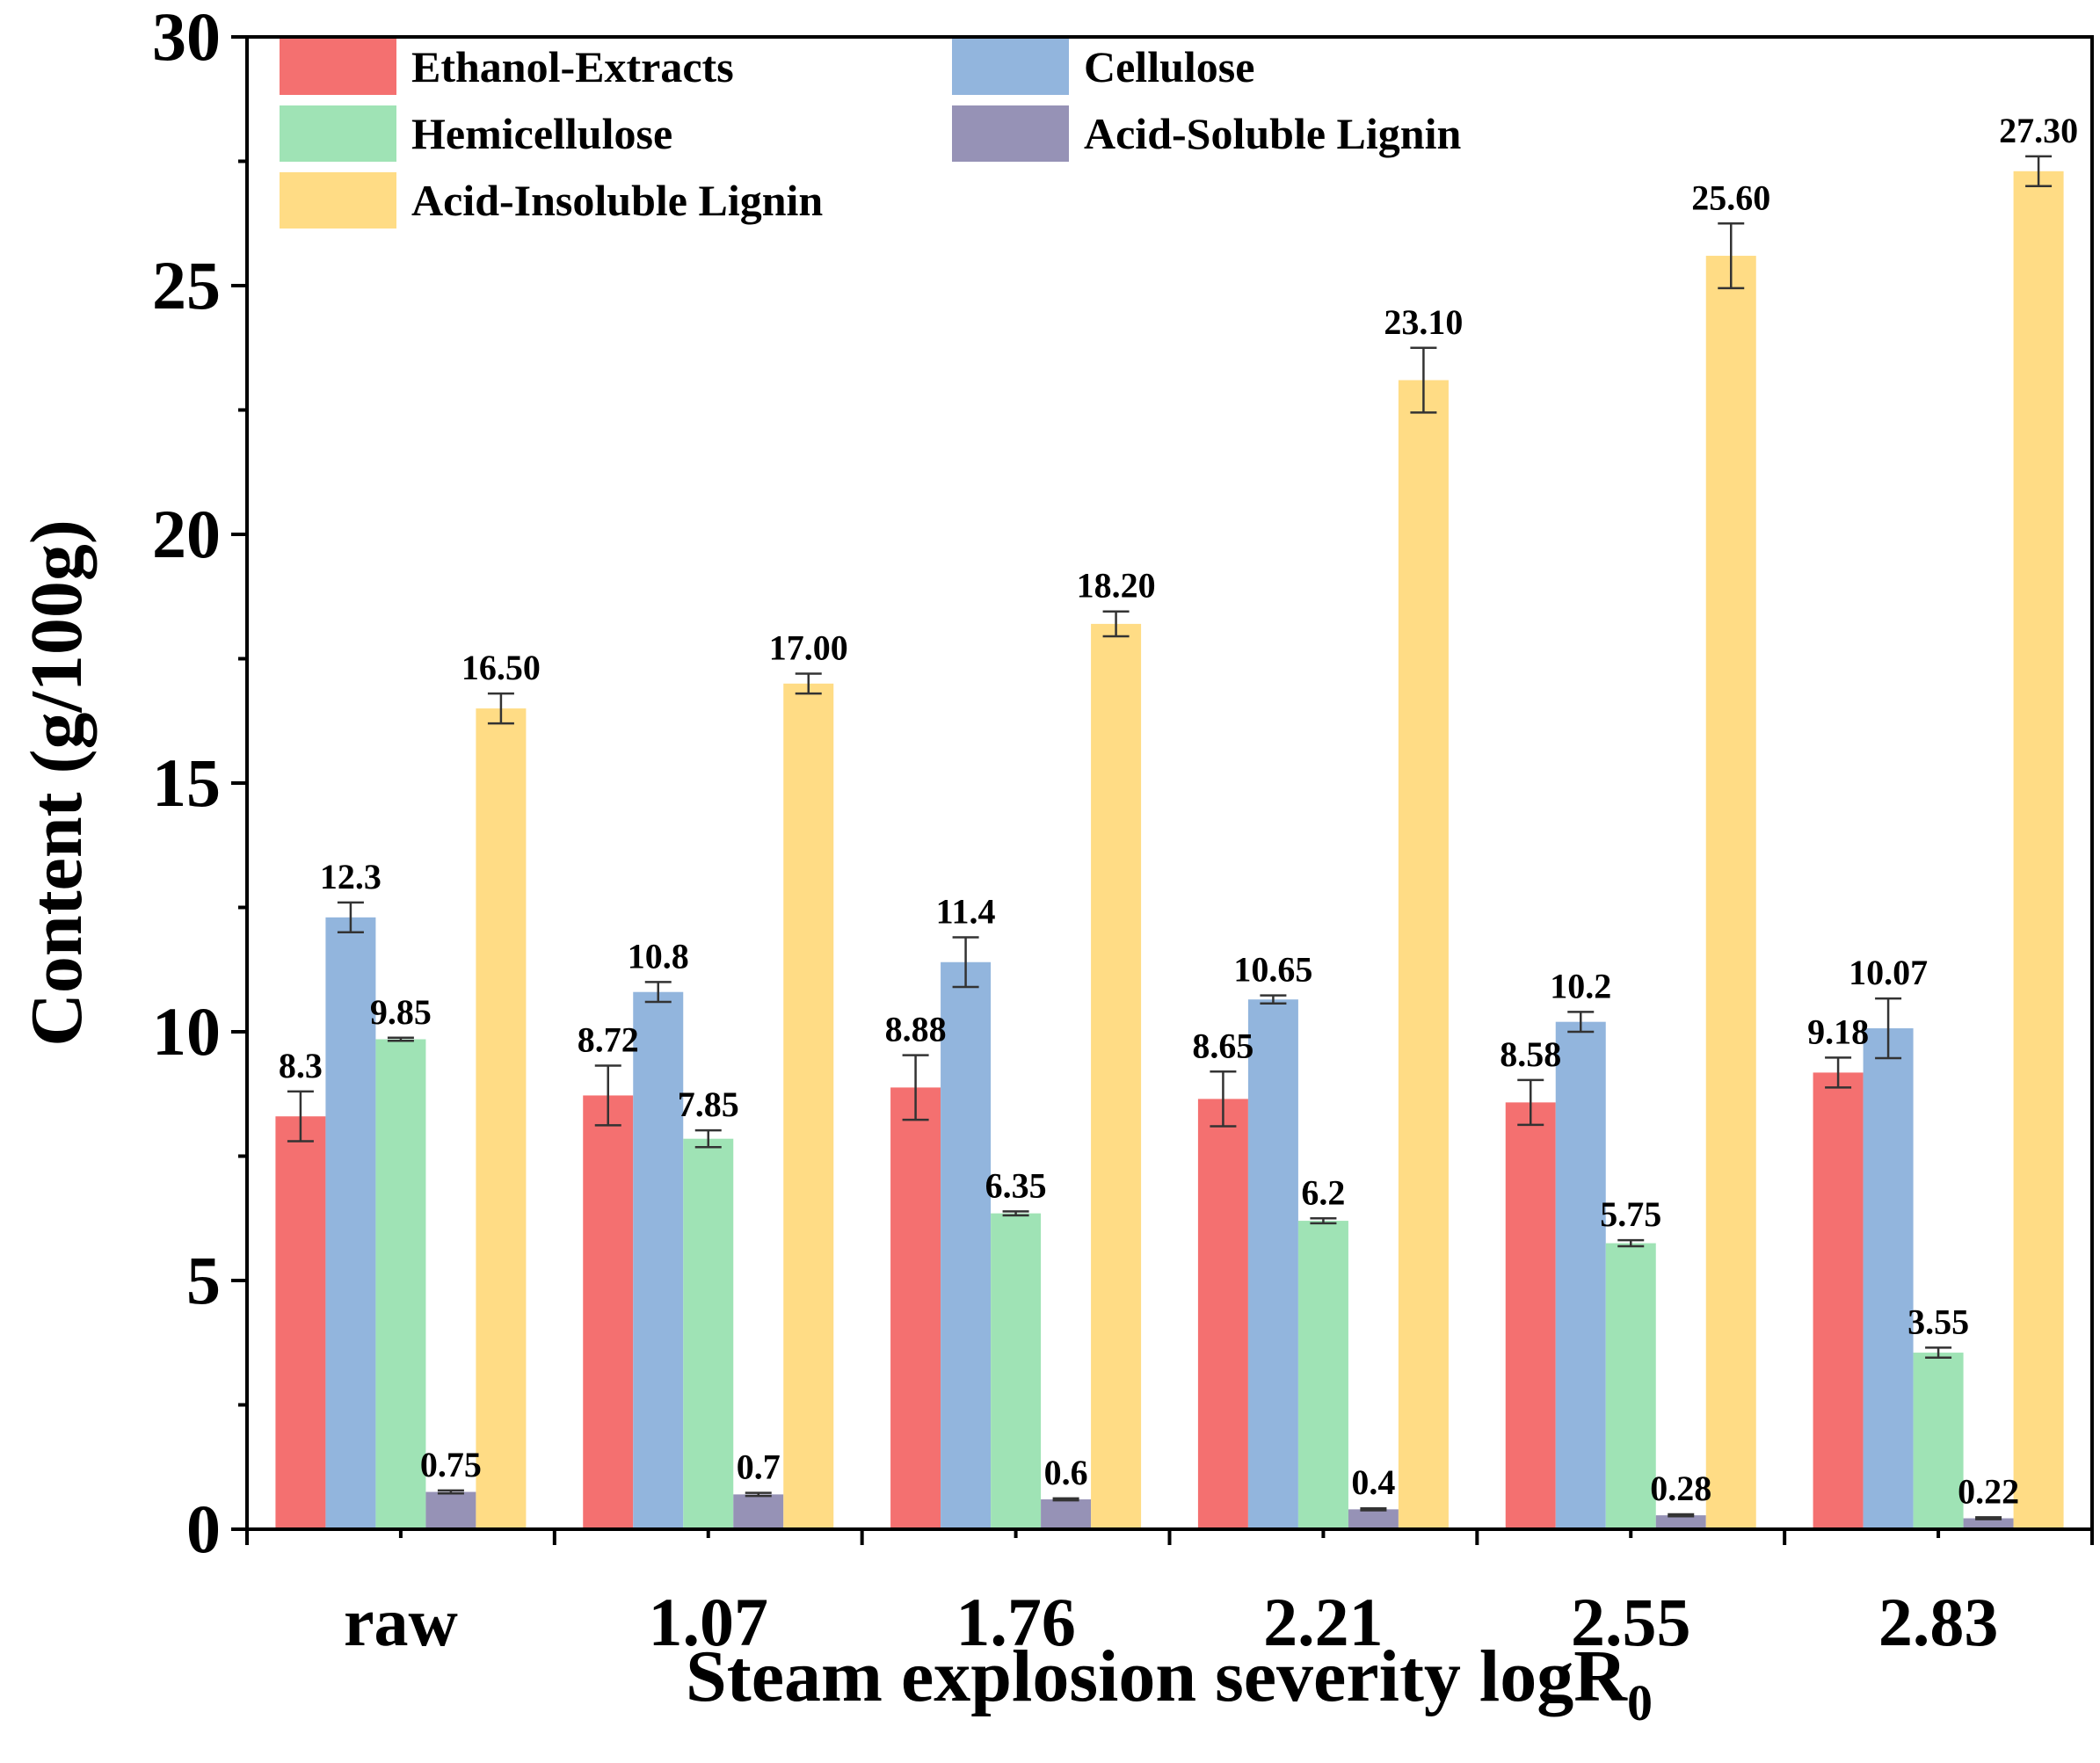 The image size is (2100, 1763). What do you see at coordinates (1169, 66) in the screenshot?
I see `legend-label: Cellulose` at bounding box center [1169, 66].